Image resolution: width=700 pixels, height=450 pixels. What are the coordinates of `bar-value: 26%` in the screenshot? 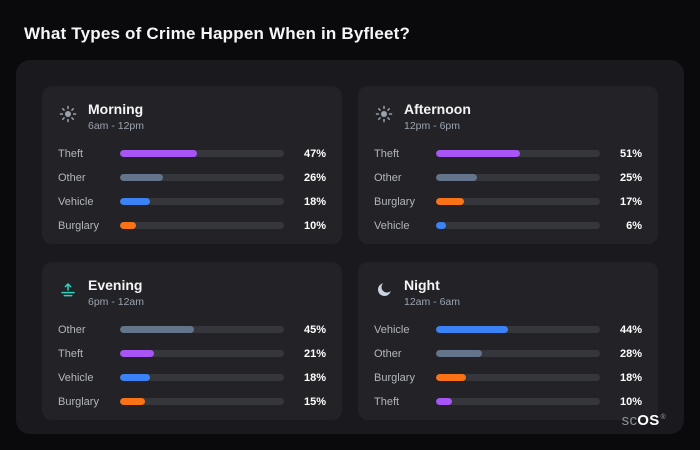 It's located at (314, 177).